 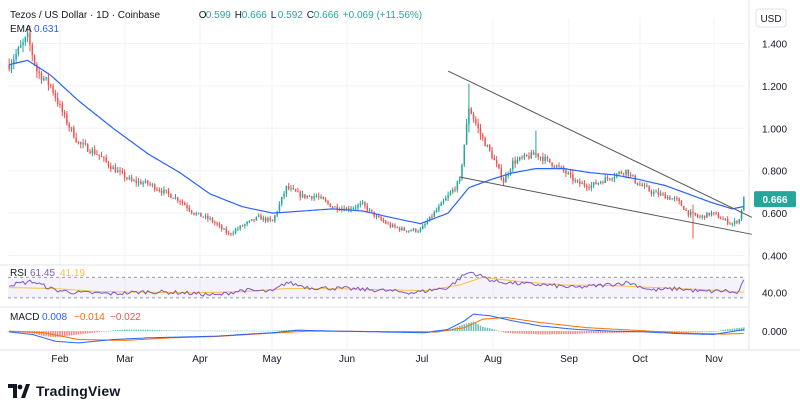 What do you see at coordinates (19, 391) in the screenshot?
I see `tradingview-logo-icon` at bounding box center [19, 391].